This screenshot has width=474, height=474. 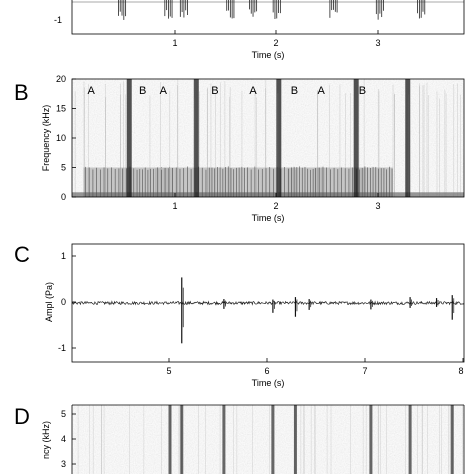 What do you see at coordinates (174, 206) in the screenshot?
I see `panel-b-xtick-label: 1` at bounding box center [174, 206].